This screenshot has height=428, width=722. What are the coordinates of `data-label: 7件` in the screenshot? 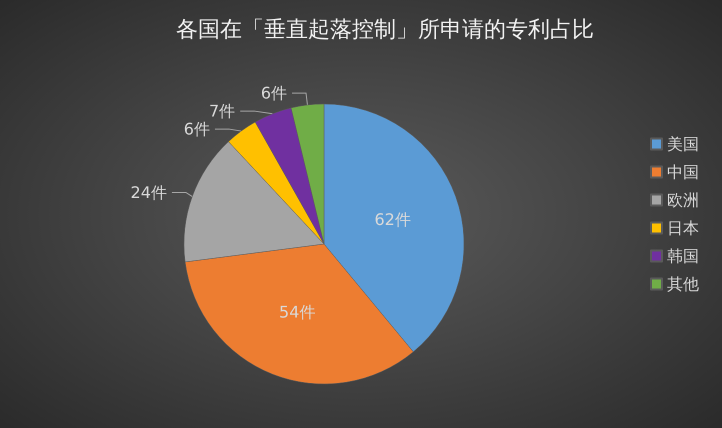 It's located at (222, 111).